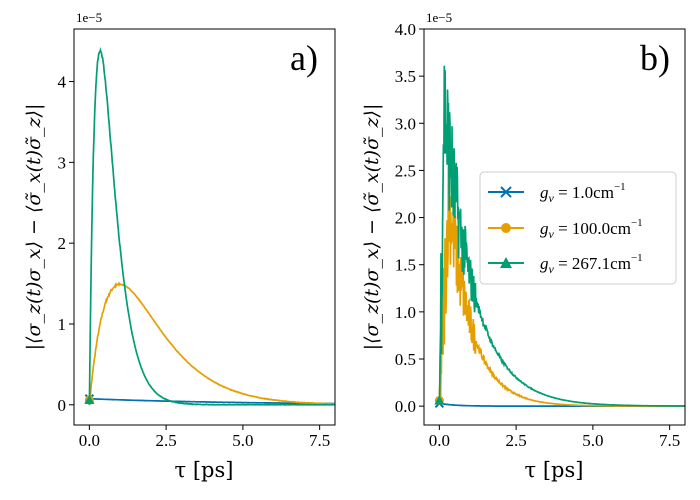 This screenshot has width=700, height=500. What do you see at coordinates (89, 440) in the screenshot?
I see `panel-a-xtick-label: 0.0` at bounding box center [89, 440].